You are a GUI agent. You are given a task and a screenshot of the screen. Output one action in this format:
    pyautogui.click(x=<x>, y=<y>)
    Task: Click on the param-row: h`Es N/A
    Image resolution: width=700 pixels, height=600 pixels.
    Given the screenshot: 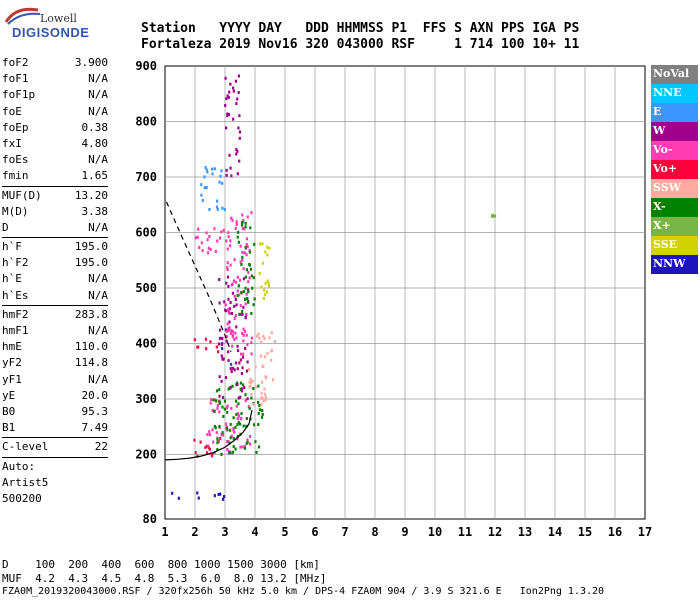 What is the action you would take?
    pyautogui.click(x=55, y=296)
    